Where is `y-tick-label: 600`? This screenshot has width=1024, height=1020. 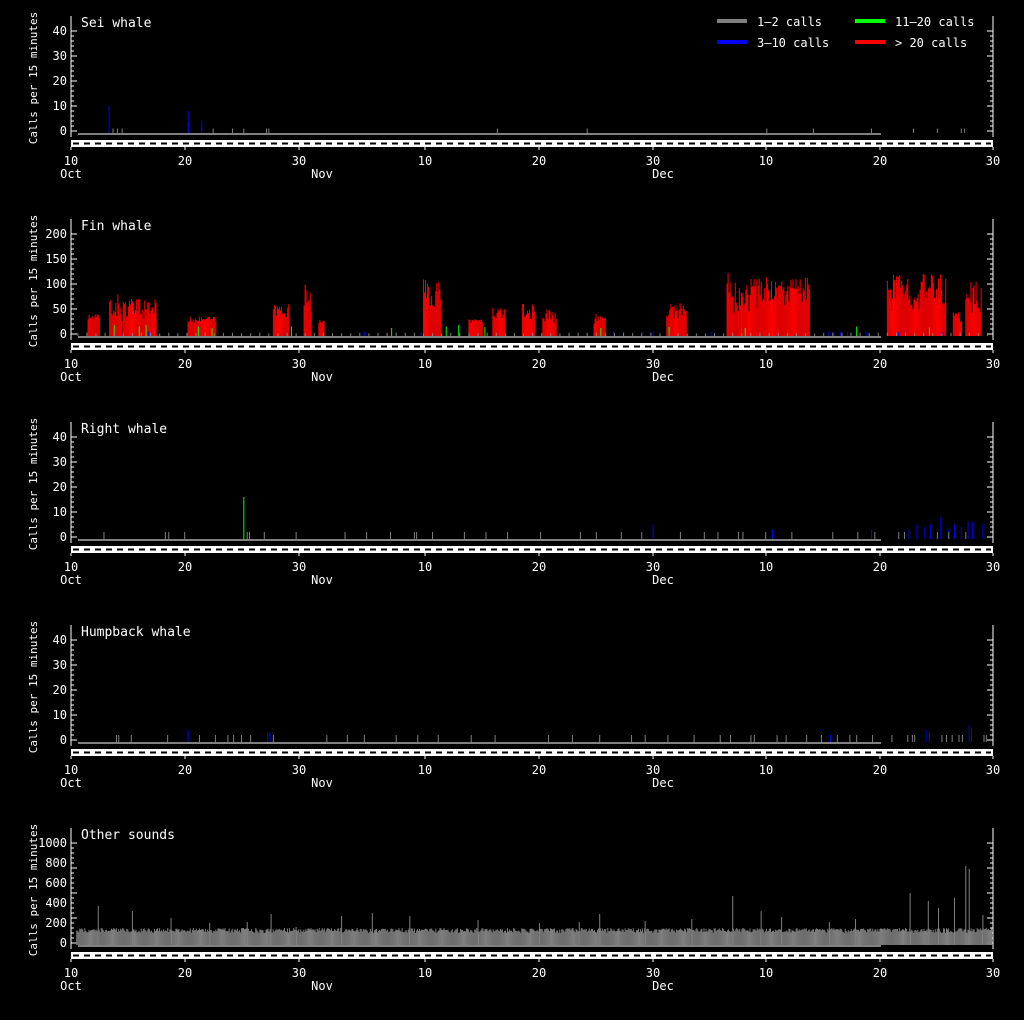 y-tick-label: 600 is located at coordinates (56, 883).